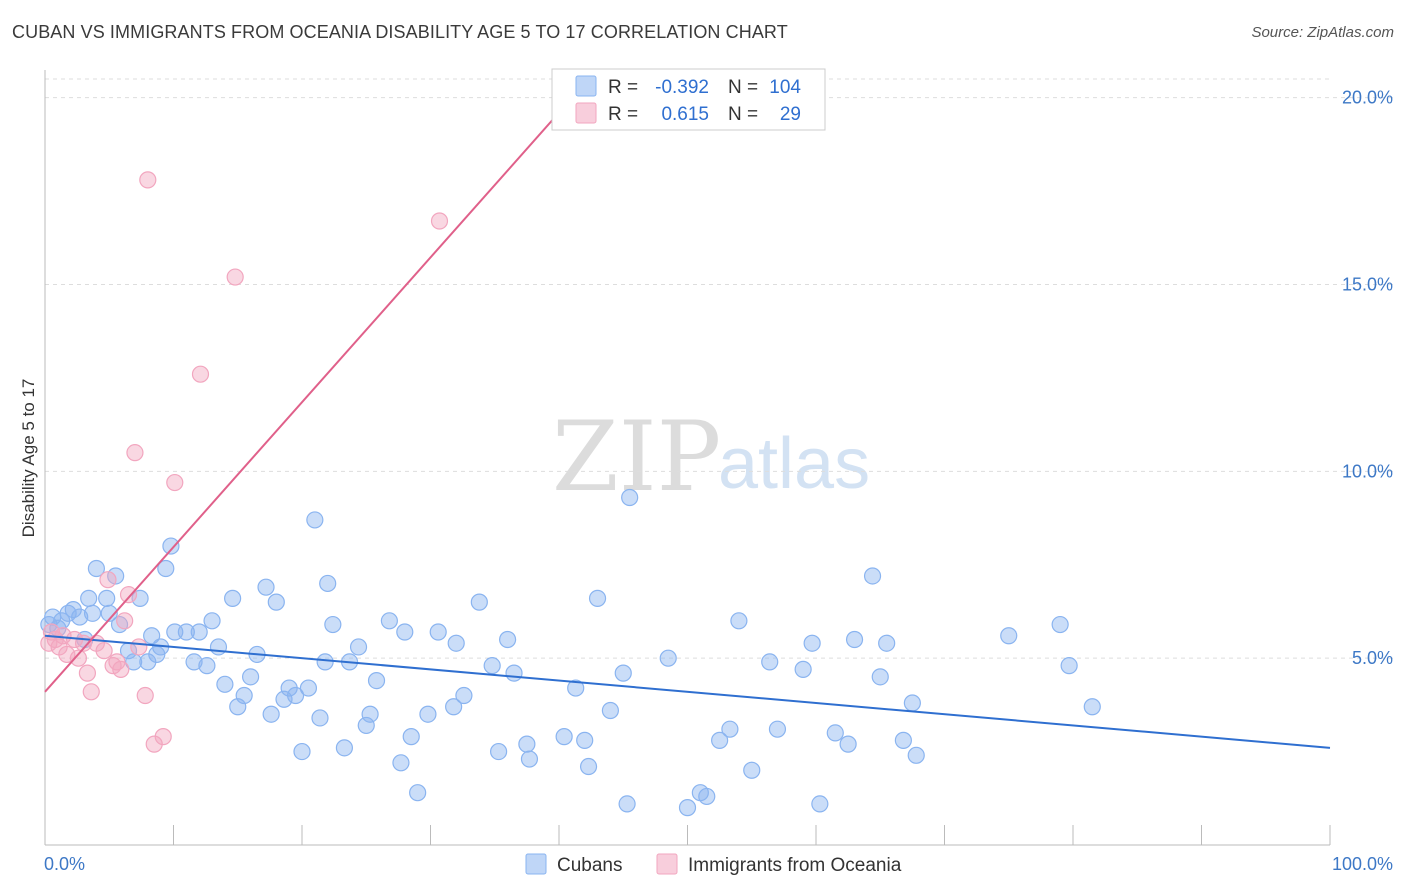 The width and height of the screenshot is (1406, 892). I want to click on correlation-legend: R = -0.392 N = 104 R = 0.615 N = 29, so click(688, 99).